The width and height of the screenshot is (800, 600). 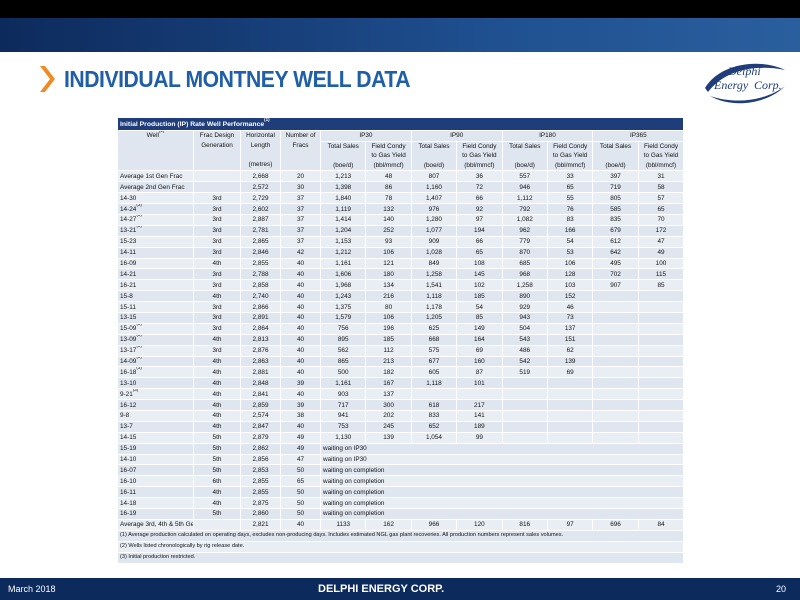 What do you see at coordinates (260, 339) in the screenshot?
I see `cell: 2,813` at bounding box center [260, 339].